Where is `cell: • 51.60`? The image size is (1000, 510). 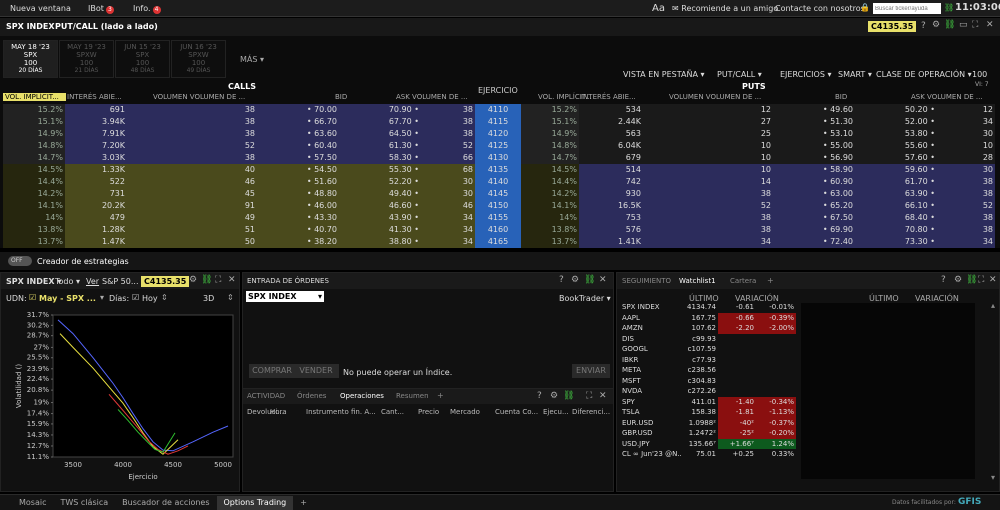 cell: • 51.60 is located at coordinates (298, 182).